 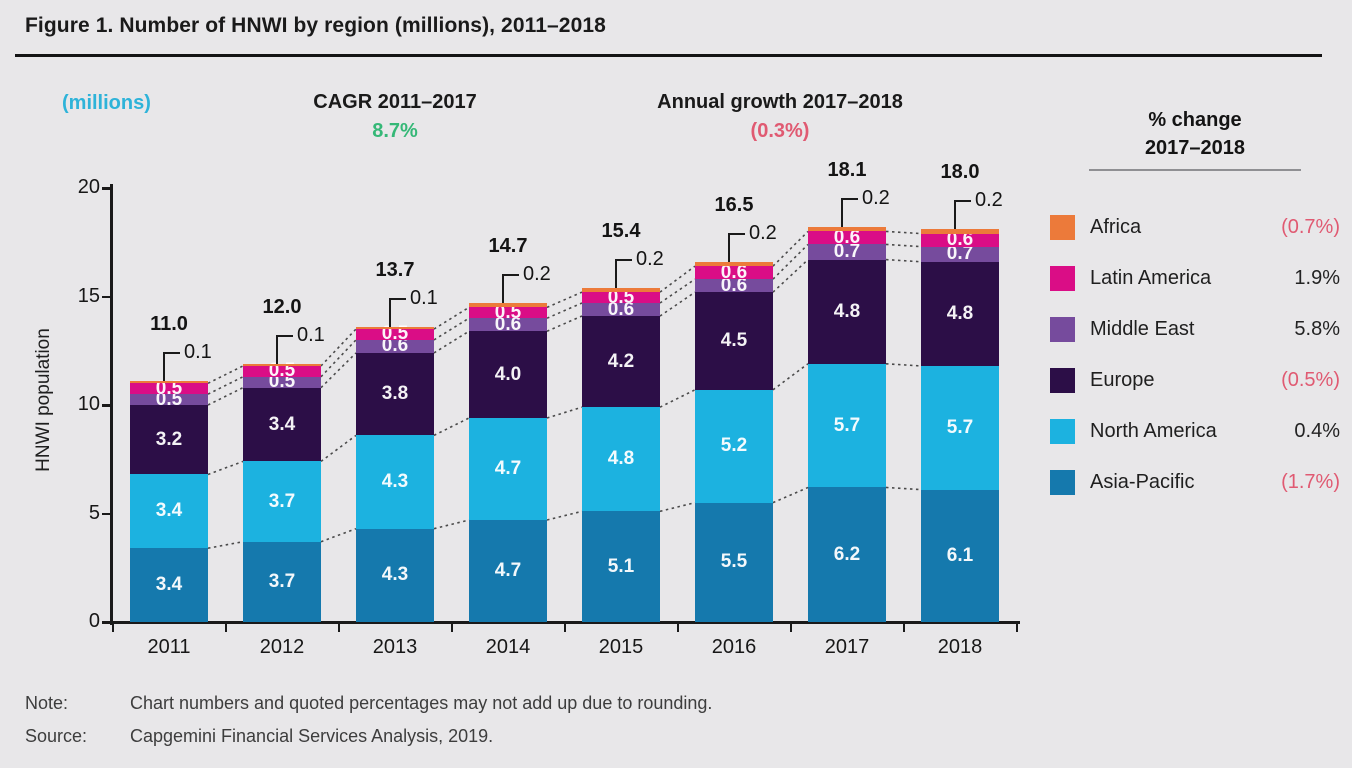 What do you see at coordinates (282, 581) in the screenshot?
I see `segment-value-label: 3.7` at bounding box center [282, 581].